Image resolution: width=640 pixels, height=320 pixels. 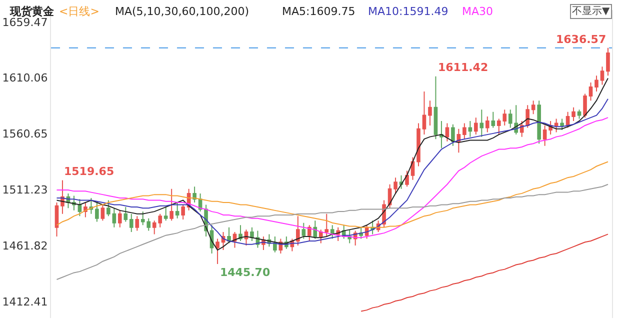 I want to click on annotation: 1636.57, so click(x=581, y=39).